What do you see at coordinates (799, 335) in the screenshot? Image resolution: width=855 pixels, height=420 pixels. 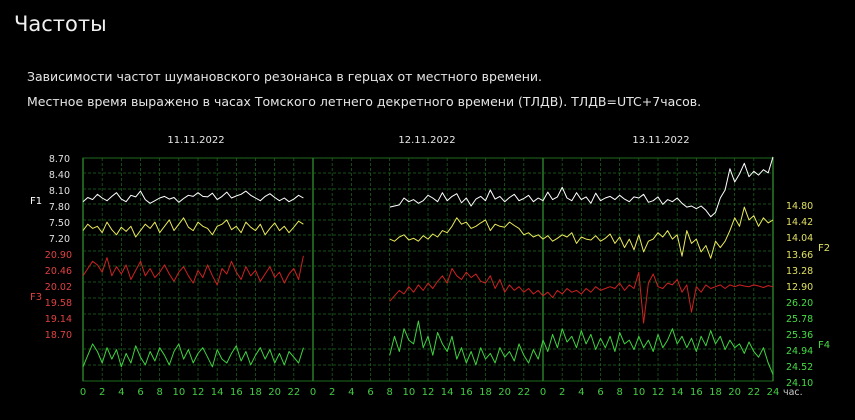 I see `y-tick-label-f4: 25.36` at bounding box center [799, 335].